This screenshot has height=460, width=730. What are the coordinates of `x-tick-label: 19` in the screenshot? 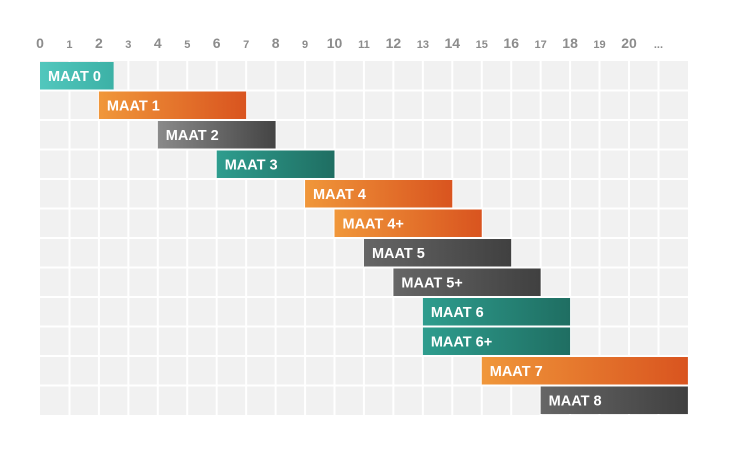 It's located at (599, 45).